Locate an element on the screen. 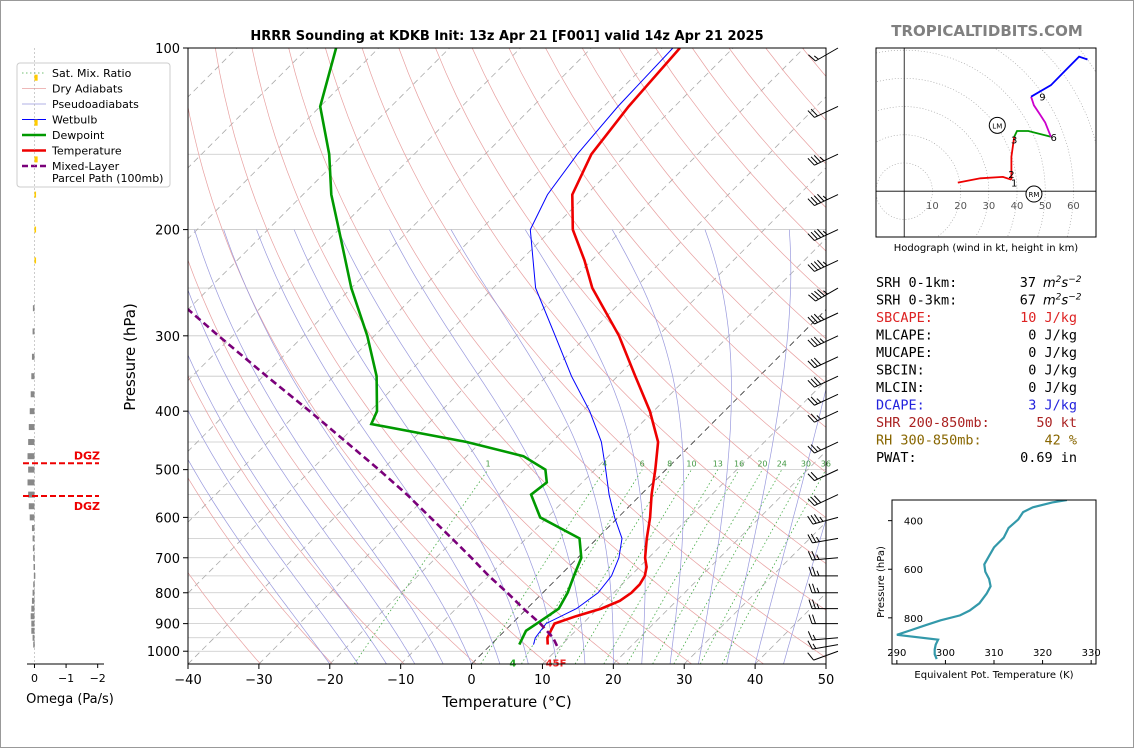  legend-label: Parcel Path (100mb) is located at coordinates (107, 178).